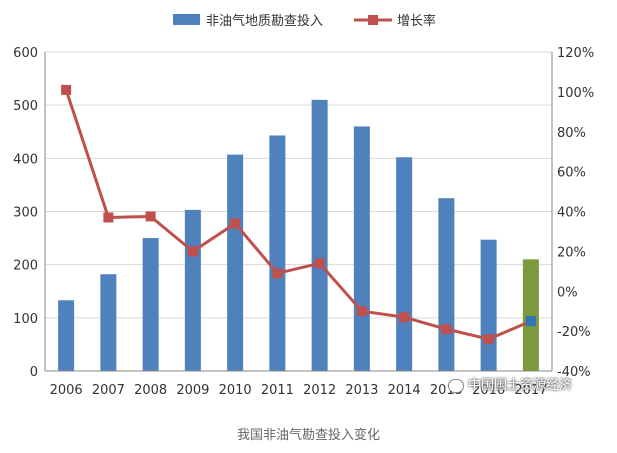  What do you see at coordinates (264, 21) in the screenshot?
I see `legend-bar-label: 非油气地质勘查投入` at bounding box center [264, 21].